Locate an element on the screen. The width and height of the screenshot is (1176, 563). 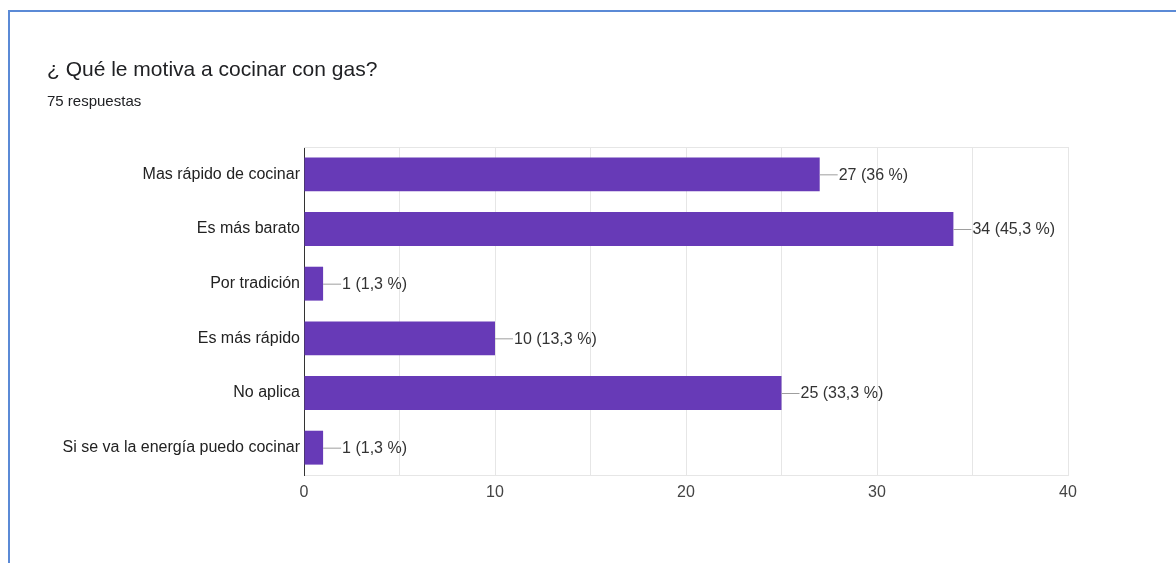
data-label: 25 (33,3 %) is located at coordinates (842, 393).